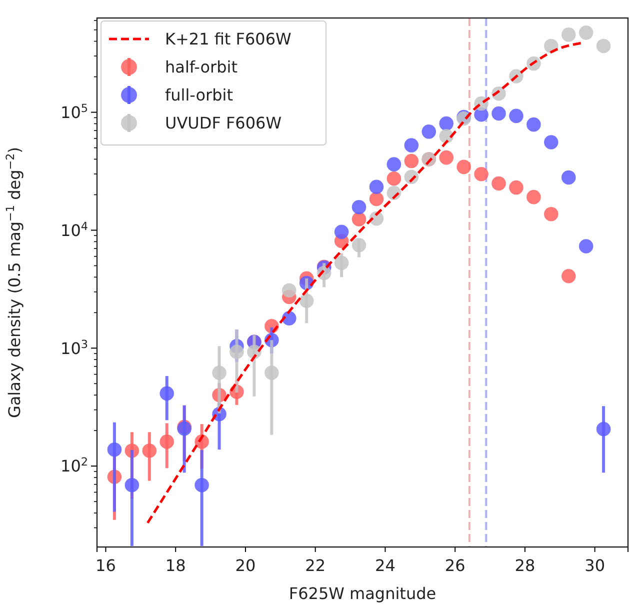 This screenshot has height=607, width=630. Describe the element at coordinates (74, 111) in the screenshot. I see `y-tick-label: 10$^{5}$` at that location.